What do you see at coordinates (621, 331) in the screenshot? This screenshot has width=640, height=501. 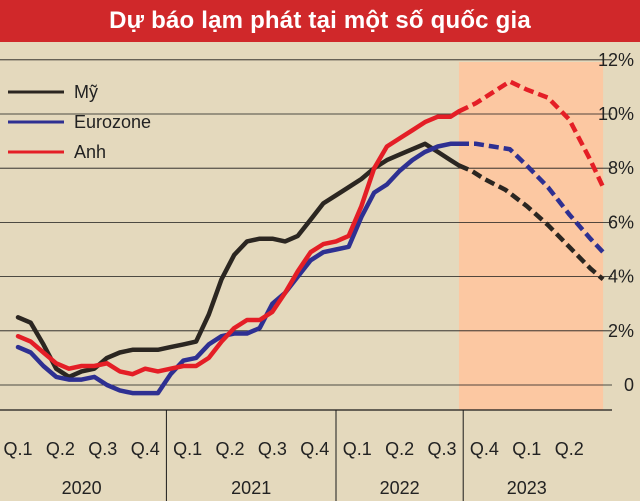 I see `y-tick-label: 2%` at bounding box center [621, 331].